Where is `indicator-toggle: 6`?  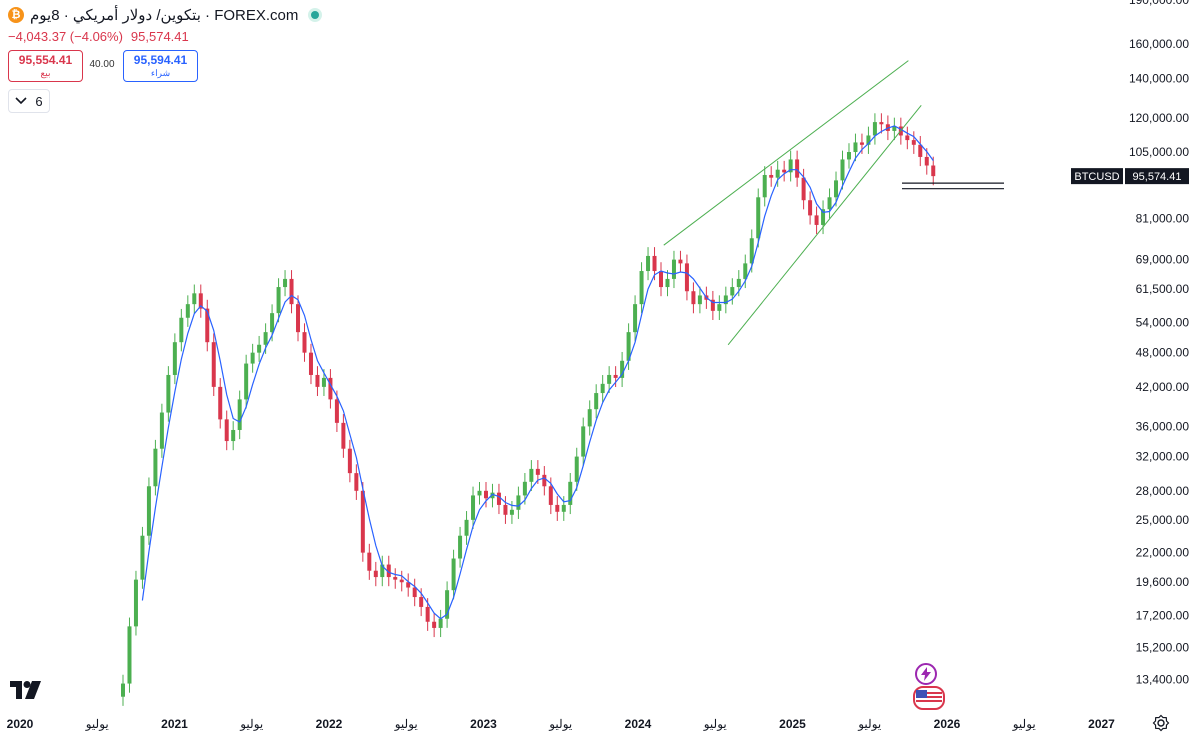 indicator-toggle: 6 is located at coordinates (29, 101).